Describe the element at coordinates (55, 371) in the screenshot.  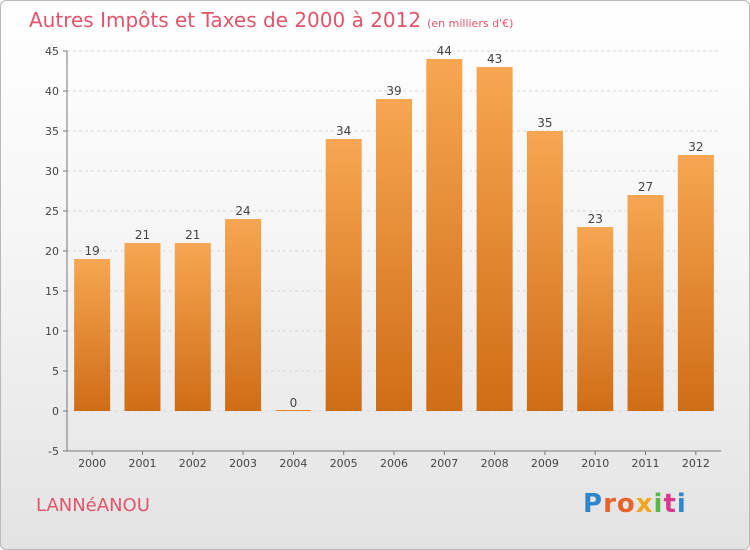
I see `y-tick-label: 5` at that location.